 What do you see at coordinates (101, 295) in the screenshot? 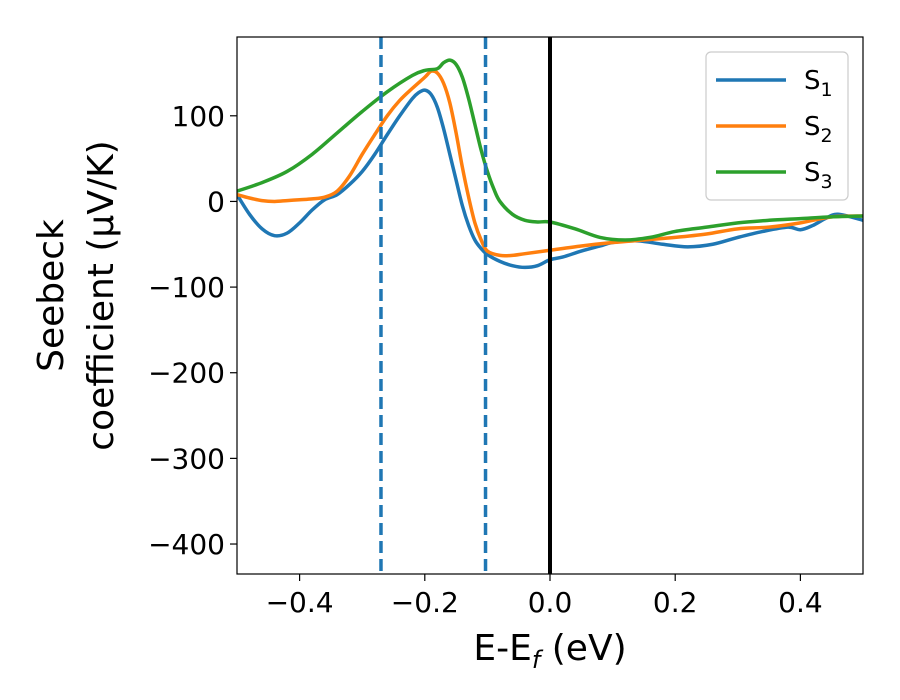
I see `y-axis-label-line2: coefficient (μV/K)` at bounding box center [101, 295].